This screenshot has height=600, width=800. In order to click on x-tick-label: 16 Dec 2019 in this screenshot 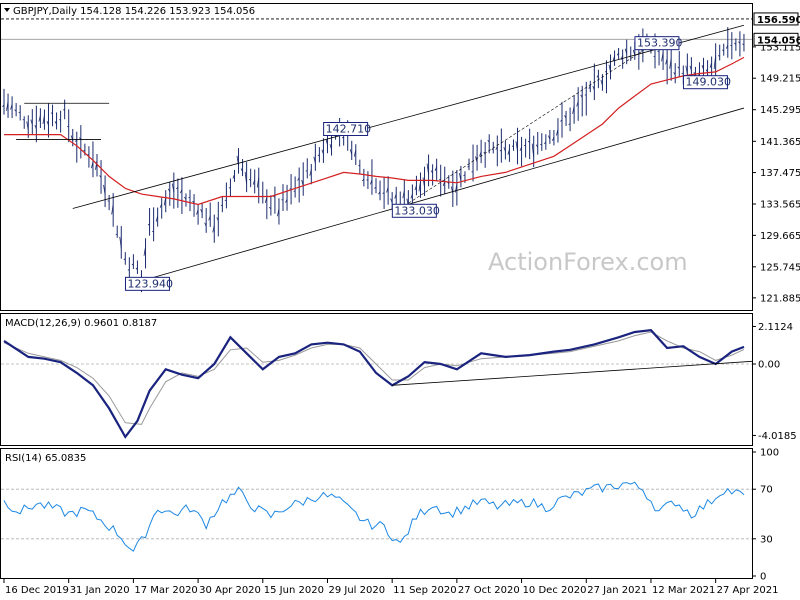, I will do `click(37, 590)`.